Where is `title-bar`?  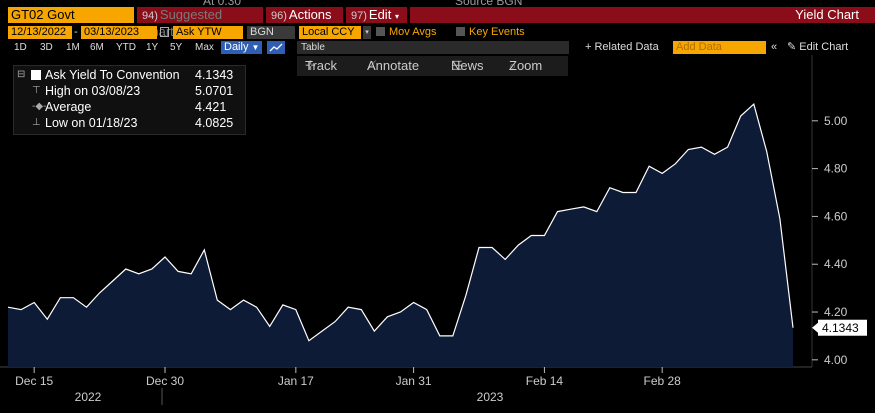 title-bar is located at coordinates (642, 15).